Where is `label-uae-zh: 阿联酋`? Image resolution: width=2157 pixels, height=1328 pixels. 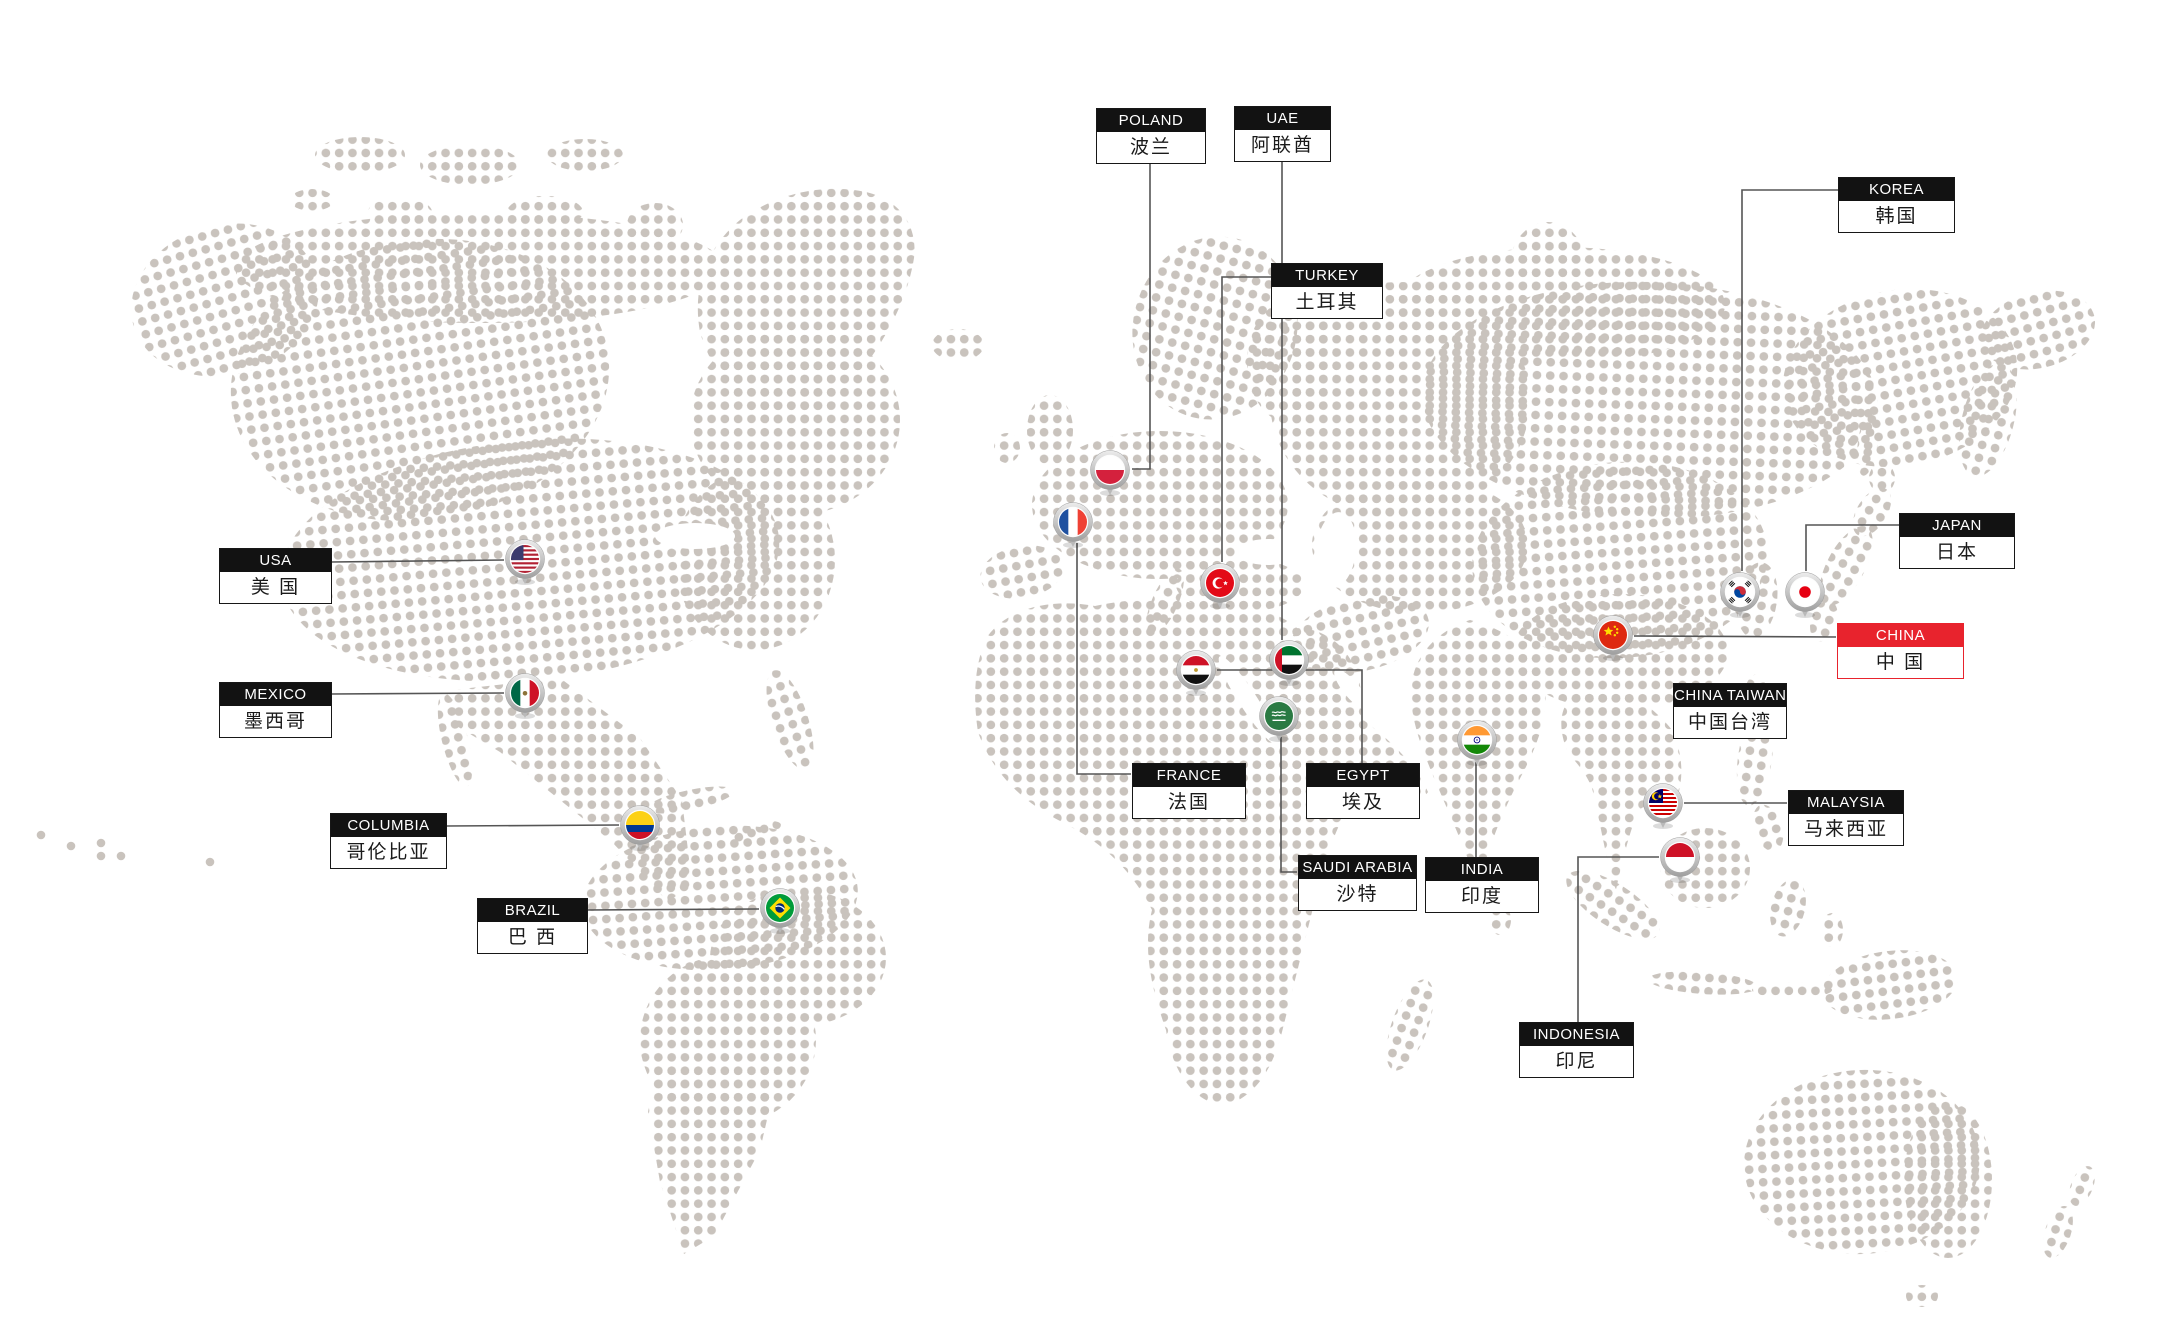
label-uae-zh: 阿联酋 is located at coordinates (1282, 145).